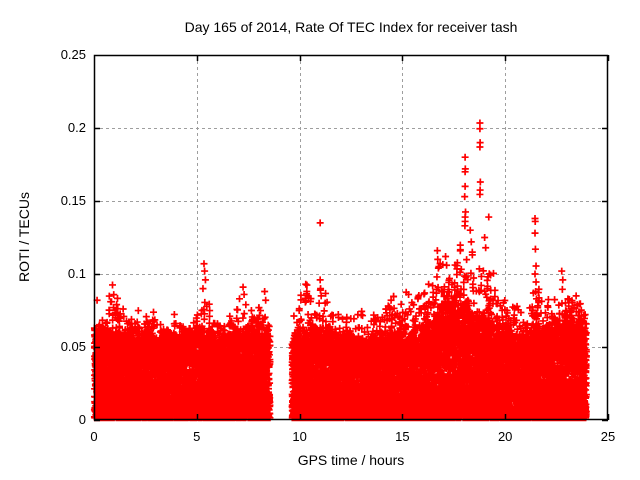 This screenshot has height=480, width=640. I want to click on y-tick-label: 0.15, so click(73, 200).